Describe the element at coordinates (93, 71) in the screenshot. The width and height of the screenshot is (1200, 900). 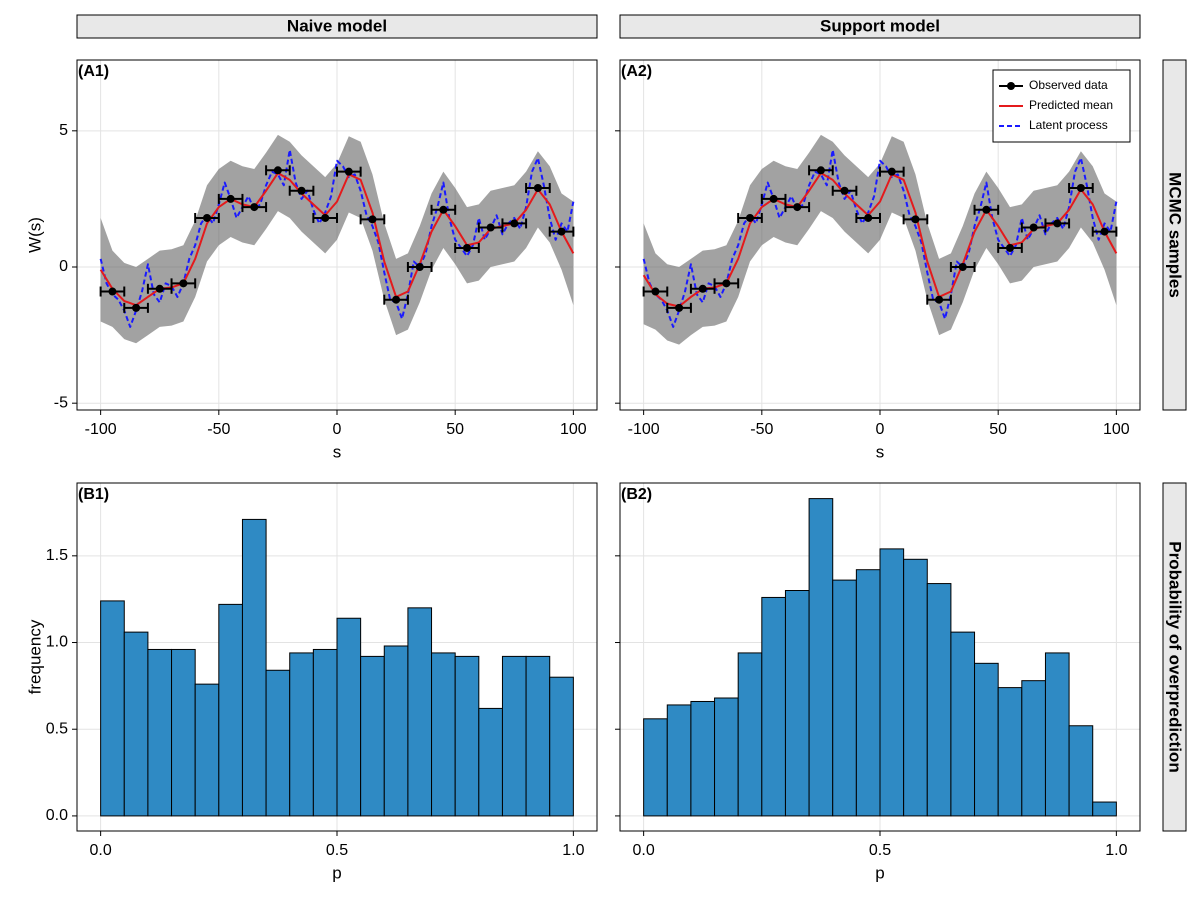
I see `panel-label: (A1)` at that location.